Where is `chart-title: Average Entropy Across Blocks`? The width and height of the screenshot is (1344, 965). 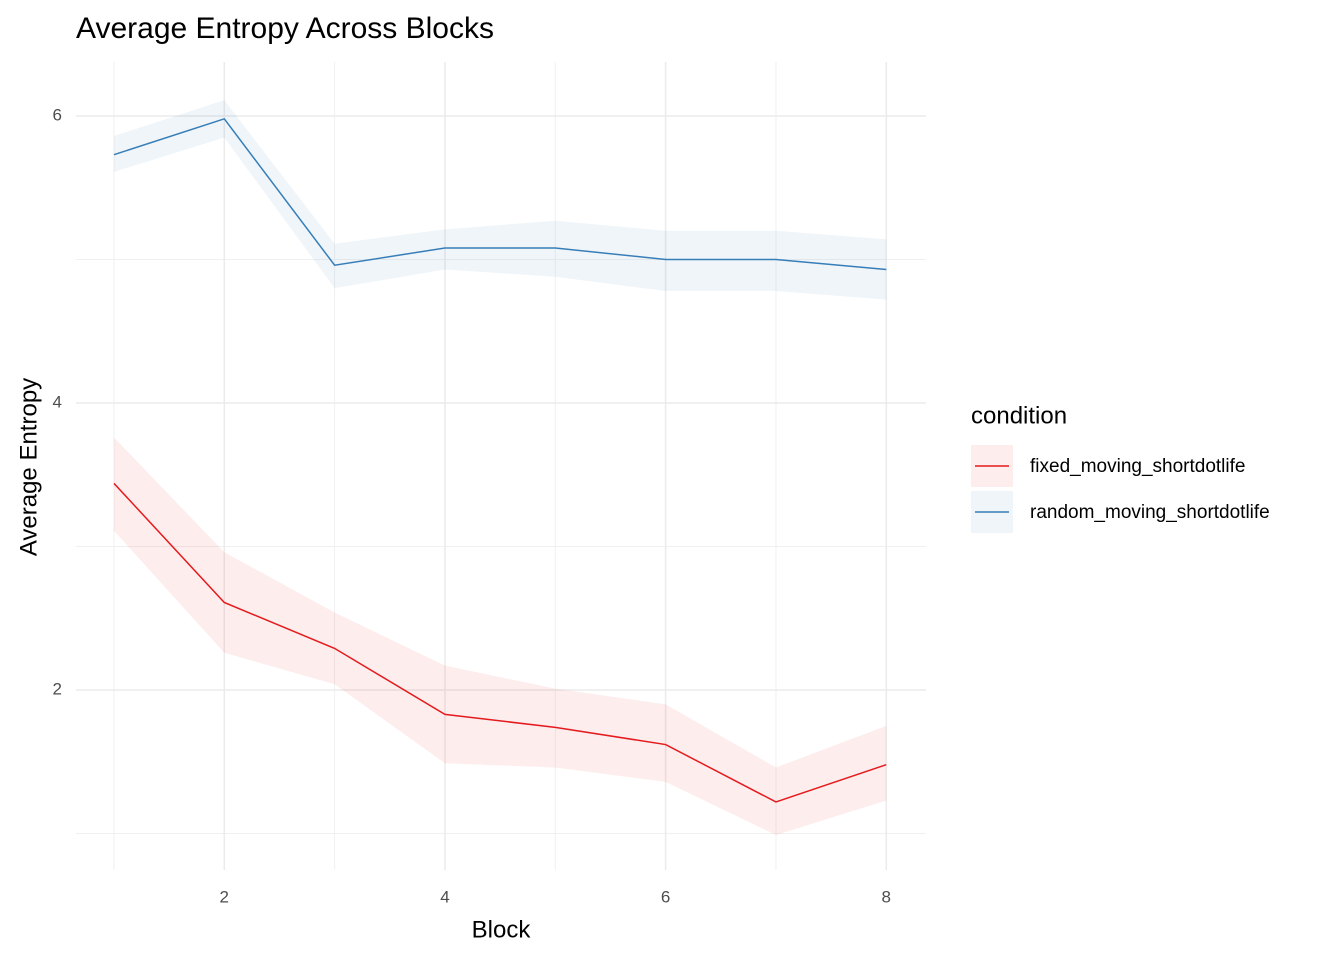
chart-title: Average Entropy Across Blocks is located at coordinates (285, 28).